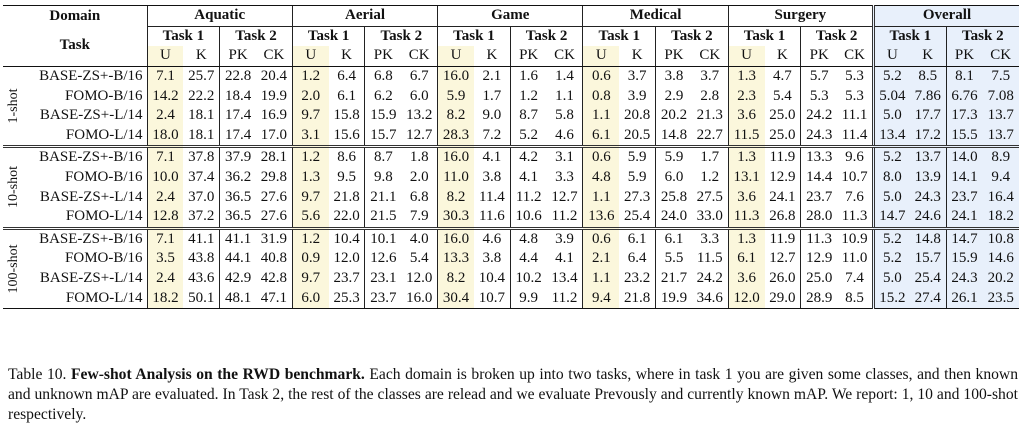  I want to click on value-cell: 13.3, so click(819, 157).